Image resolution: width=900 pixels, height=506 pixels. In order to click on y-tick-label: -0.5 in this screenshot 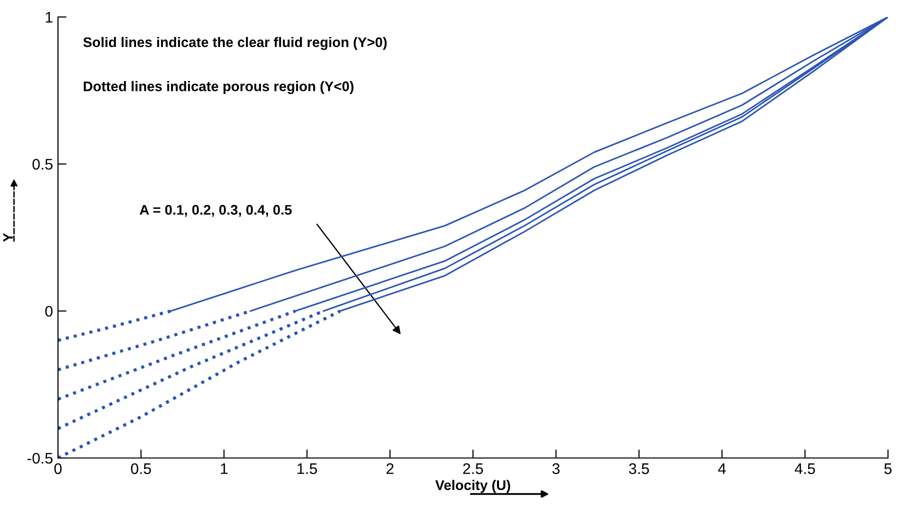, I will do `click(39, 458)`.